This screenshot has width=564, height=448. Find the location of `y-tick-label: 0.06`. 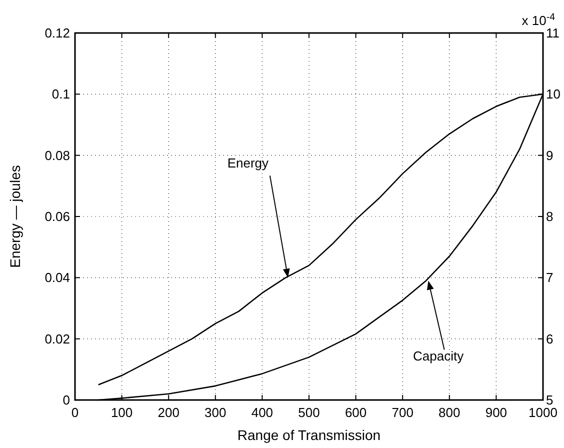

y-tick-label: 0.06 is located at coordinates (57, 216).